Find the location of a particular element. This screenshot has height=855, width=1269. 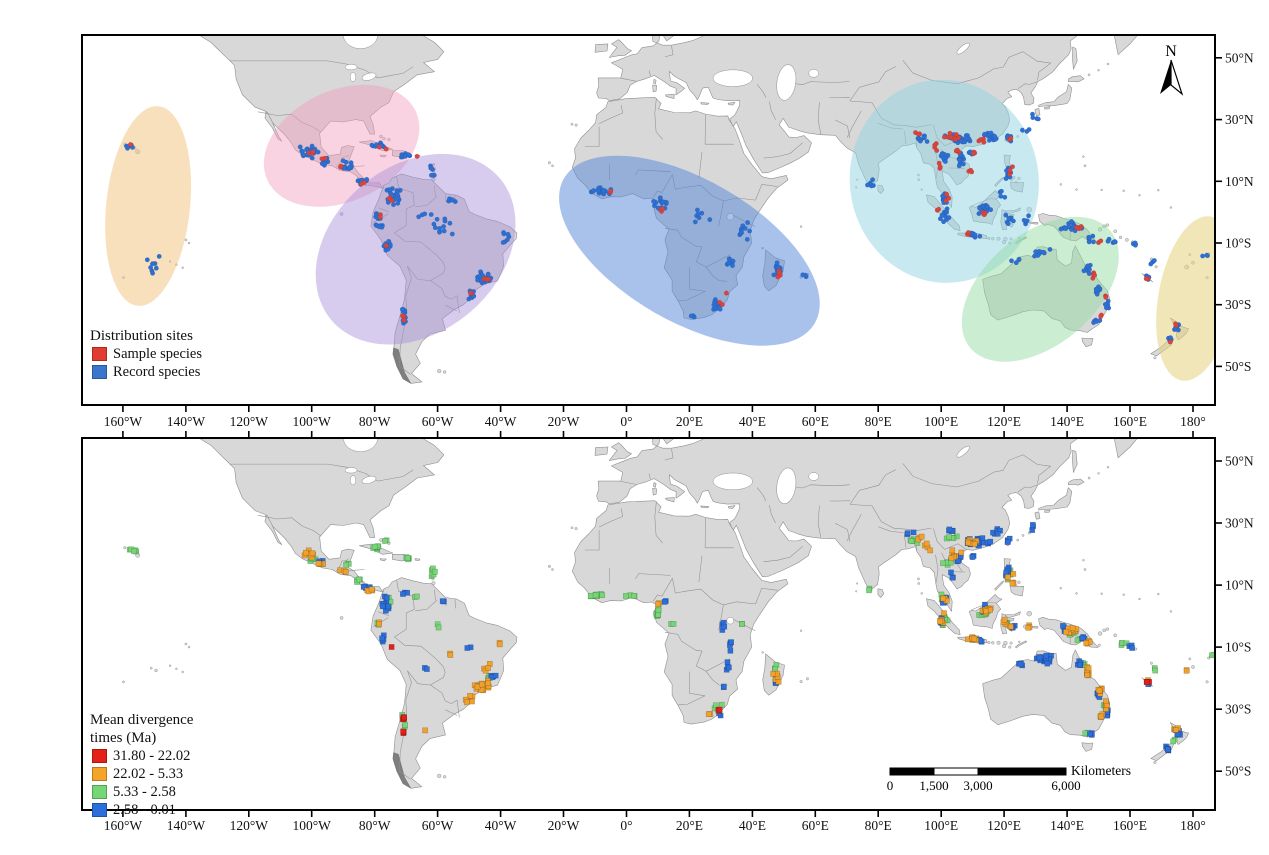

legend-title-line2: times (Ma) is located at coordinates (123, 738).